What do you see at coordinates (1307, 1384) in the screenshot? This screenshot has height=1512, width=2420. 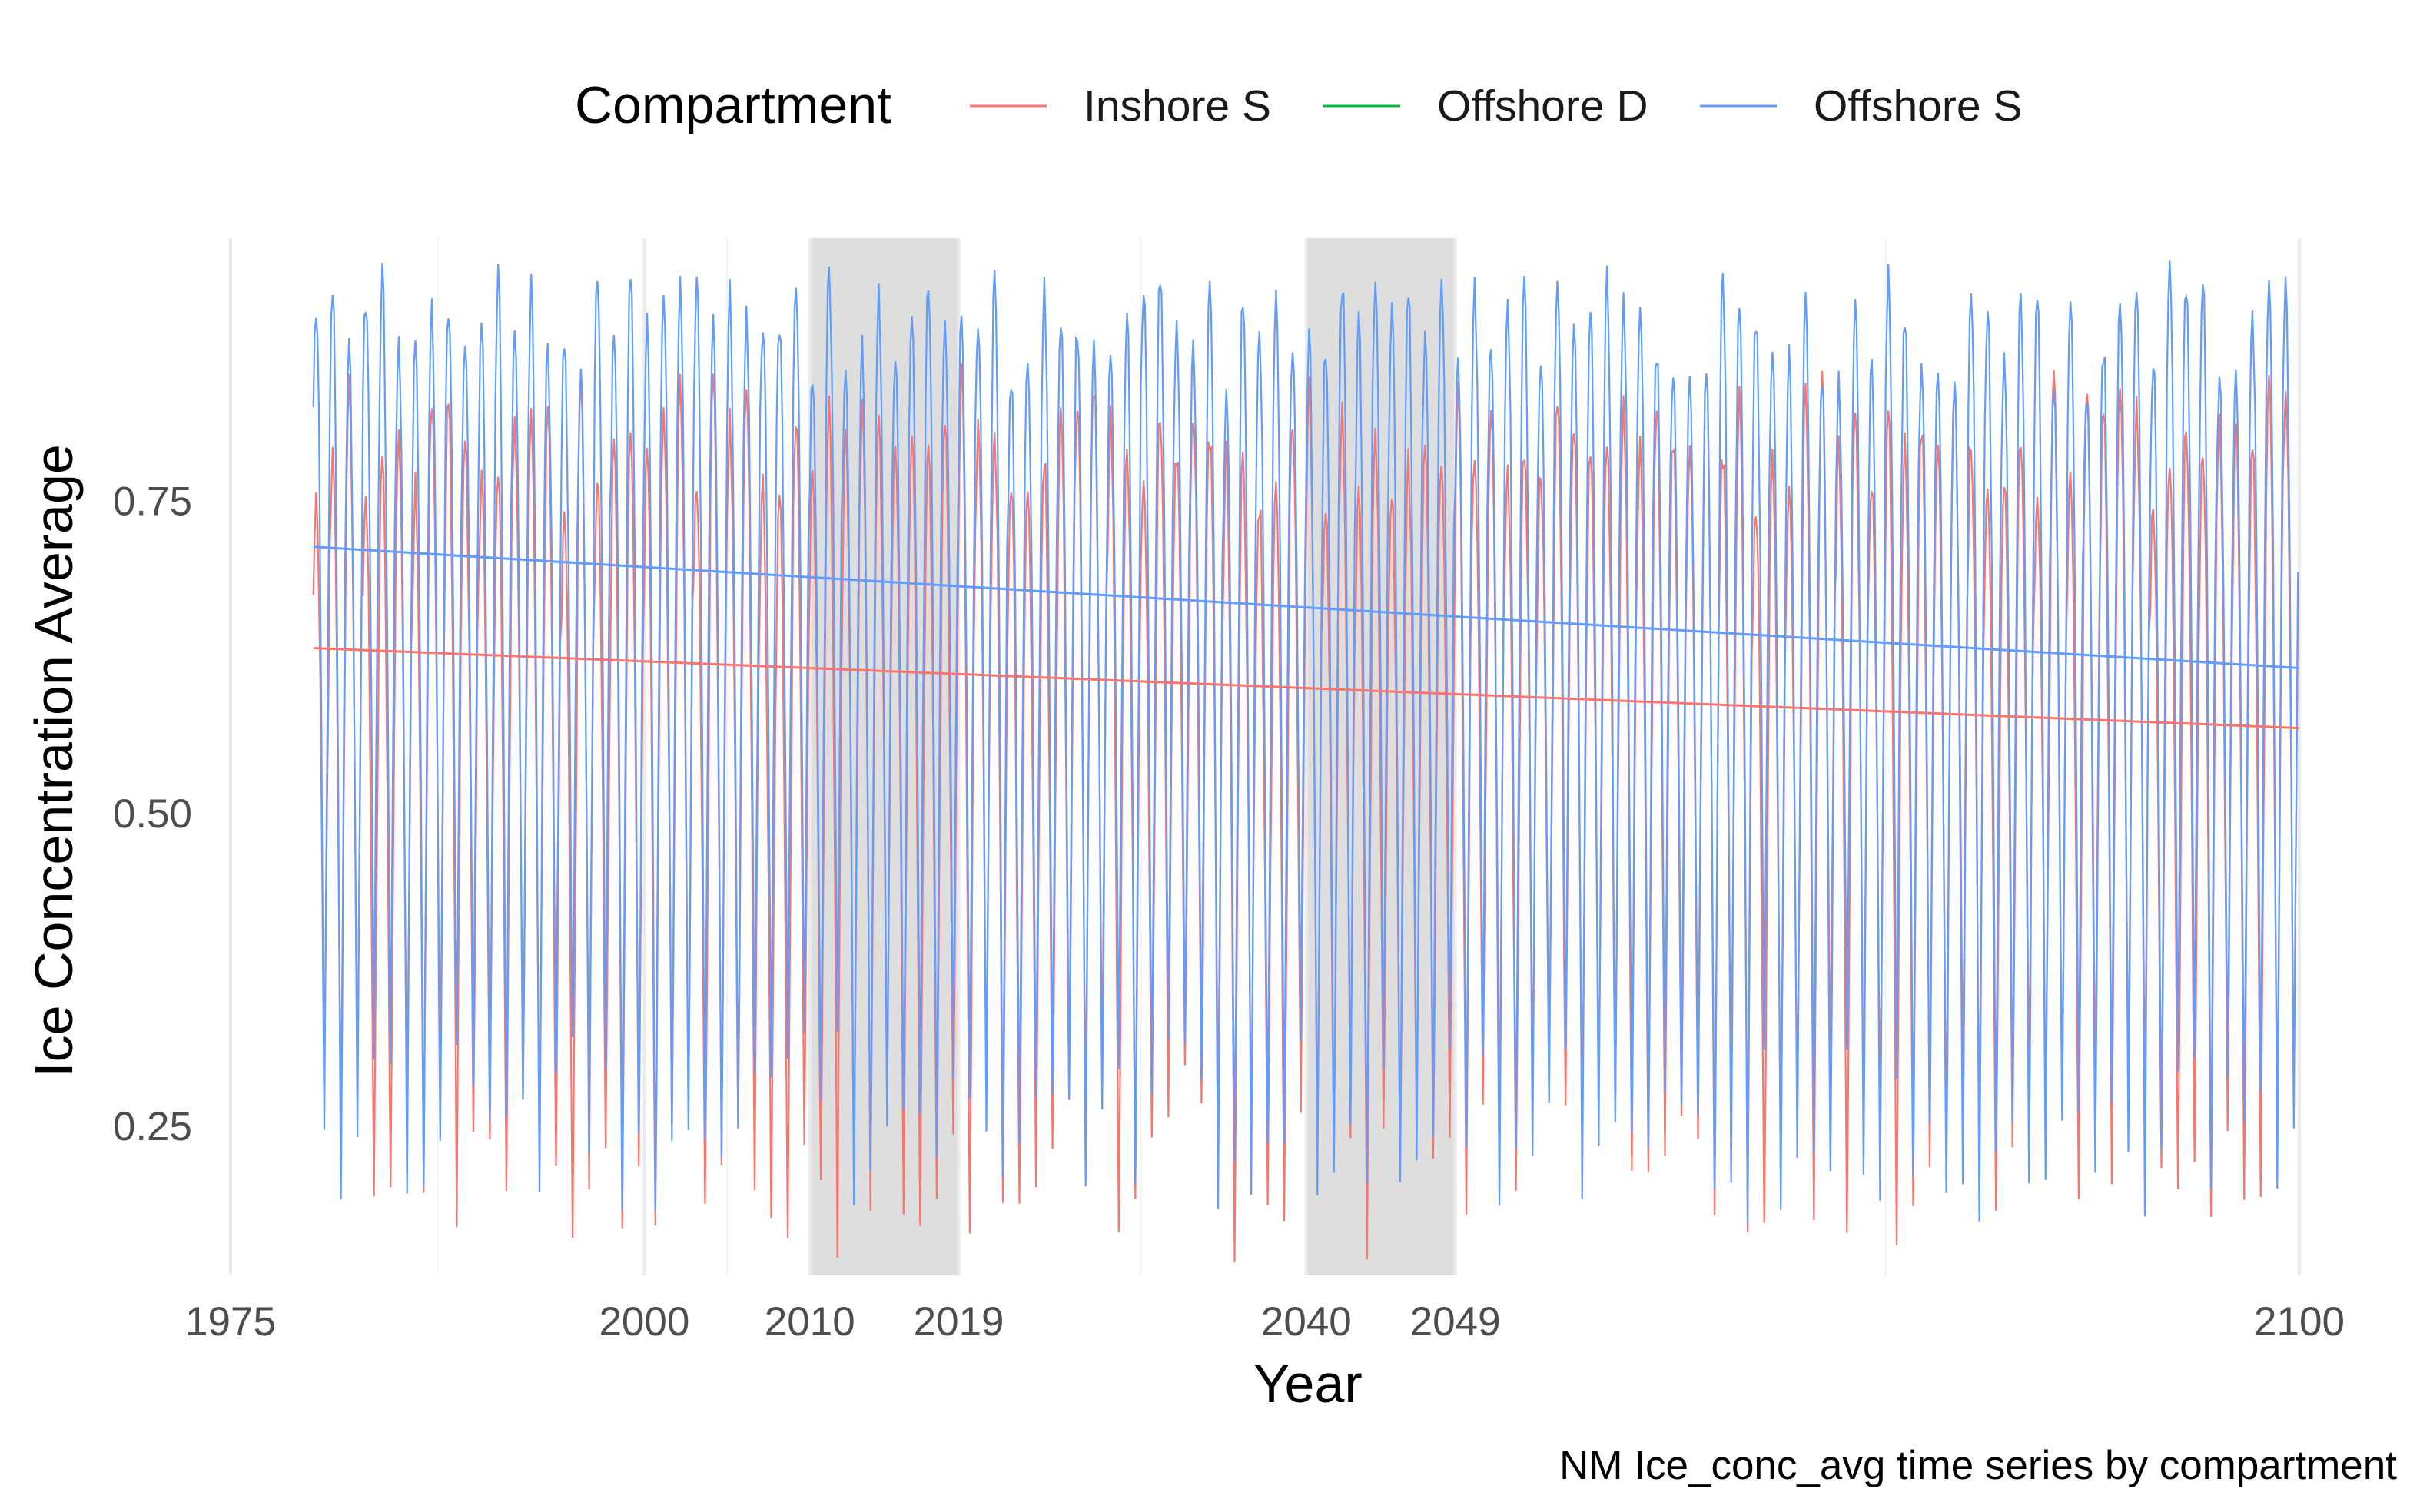 I see `x-axis-title: Year` at bounding box center [1307, 1384].